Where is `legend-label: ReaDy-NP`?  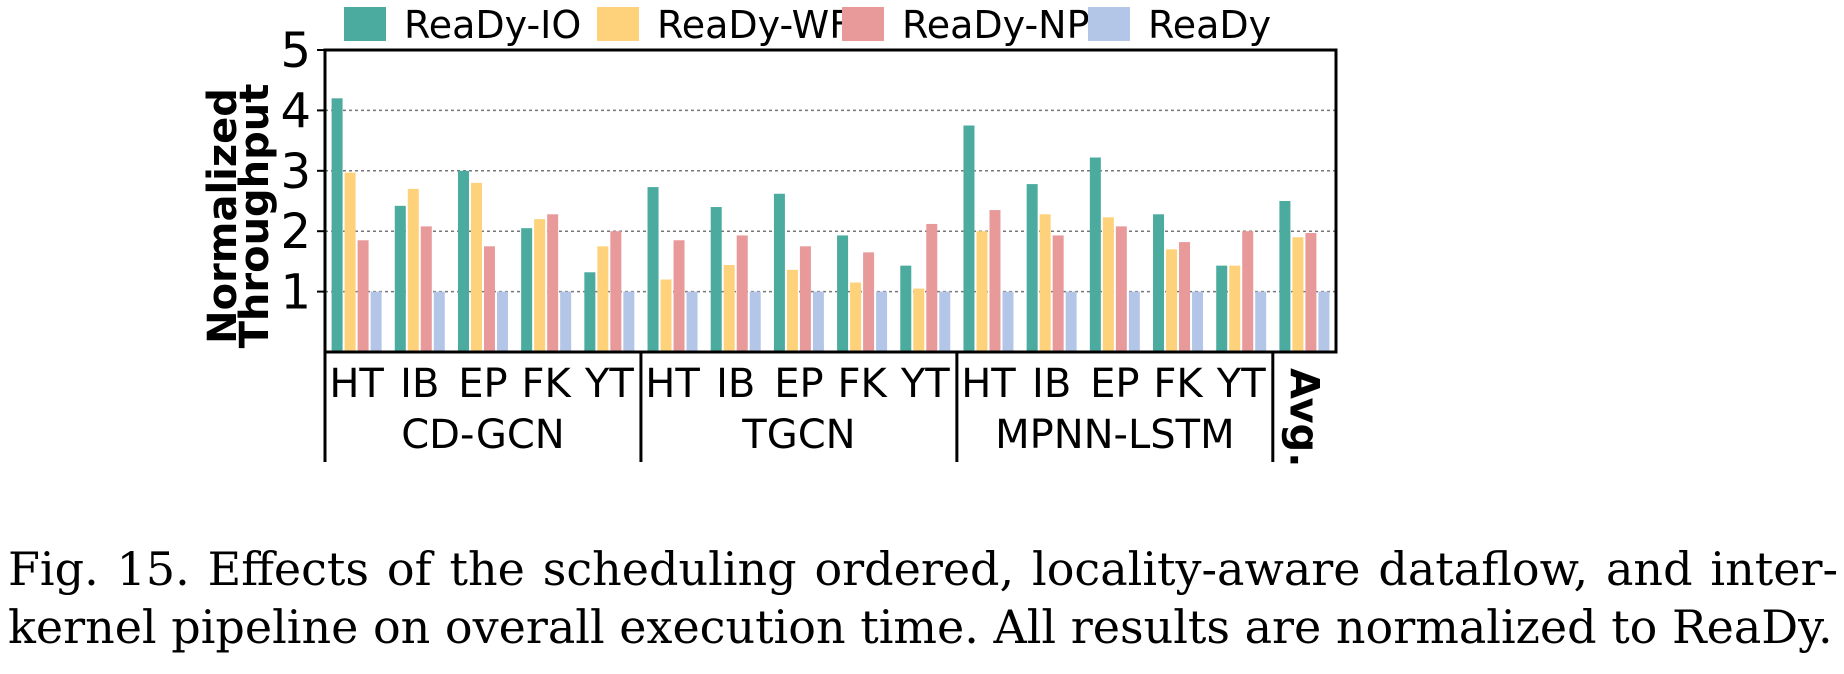
legend-label: ReaDy-NP is located at coordinates (996, 25).